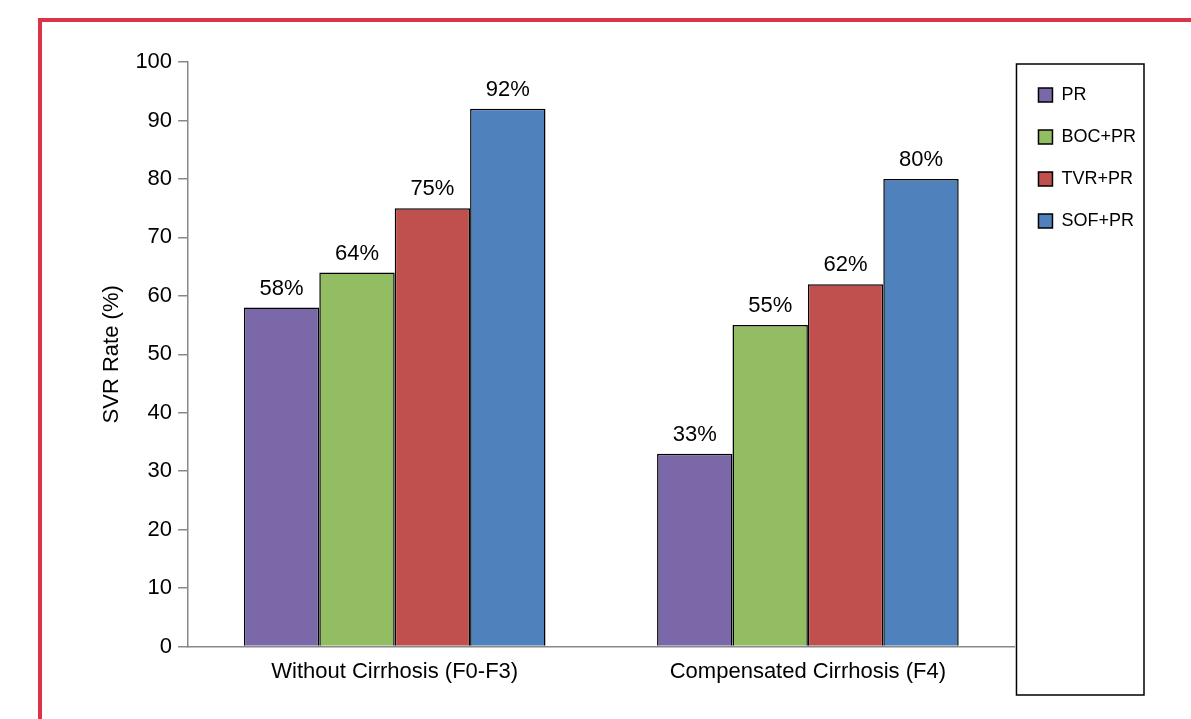  I want to click on data-label: 75%, so click(432, 188).